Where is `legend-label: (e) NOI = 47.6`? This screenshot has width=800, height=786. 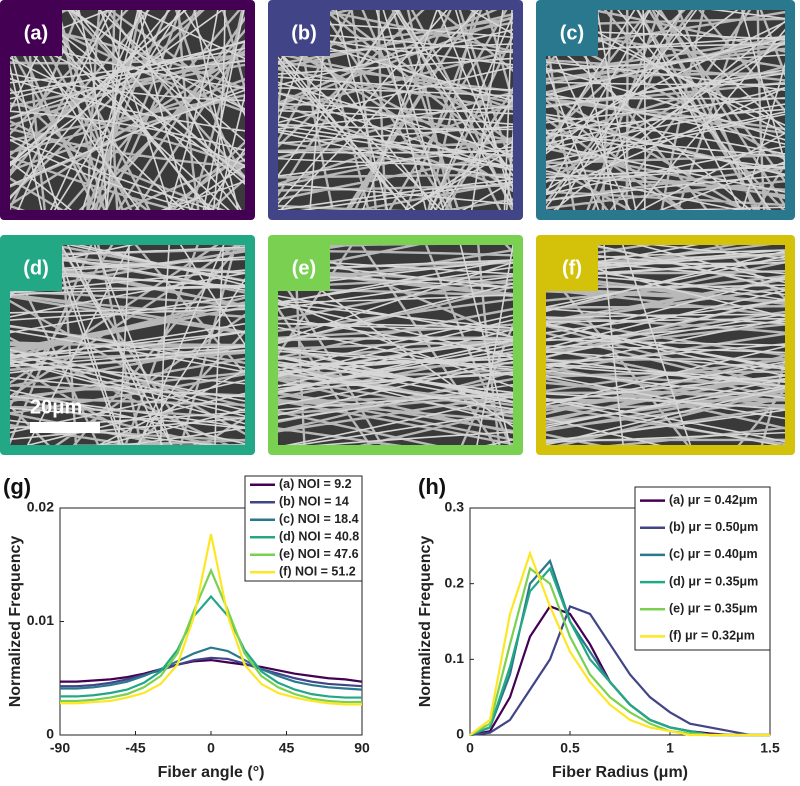 legend-label: (e) NOI = 47.6 is located at coordinates (319, 554).